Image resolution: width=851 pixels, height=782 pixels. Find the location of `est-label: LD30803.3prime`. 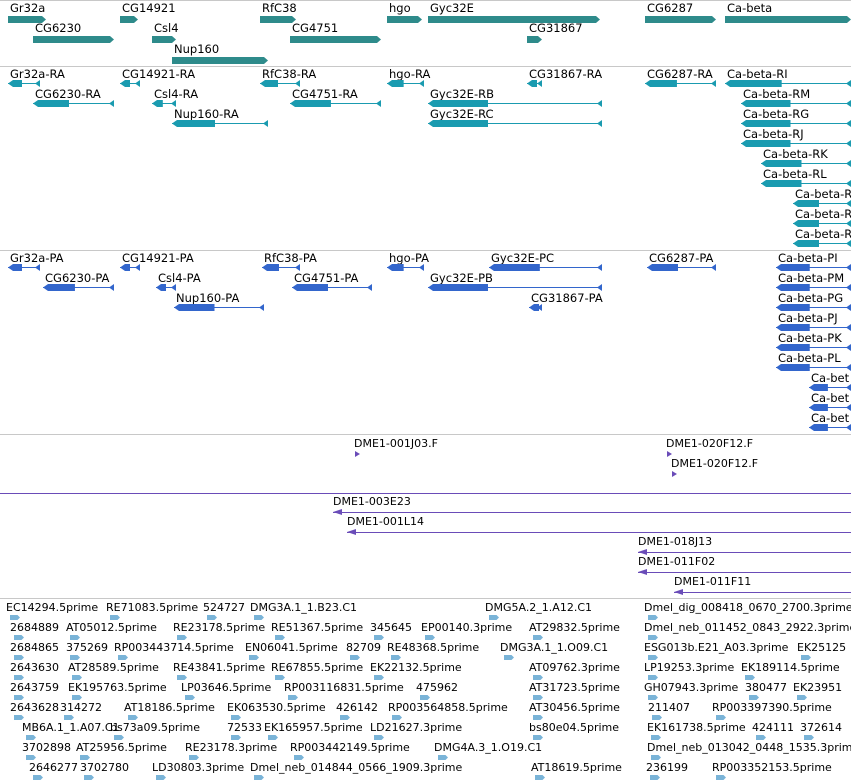

est-label: LD30803.3prime is located at coordinates (198, 767).